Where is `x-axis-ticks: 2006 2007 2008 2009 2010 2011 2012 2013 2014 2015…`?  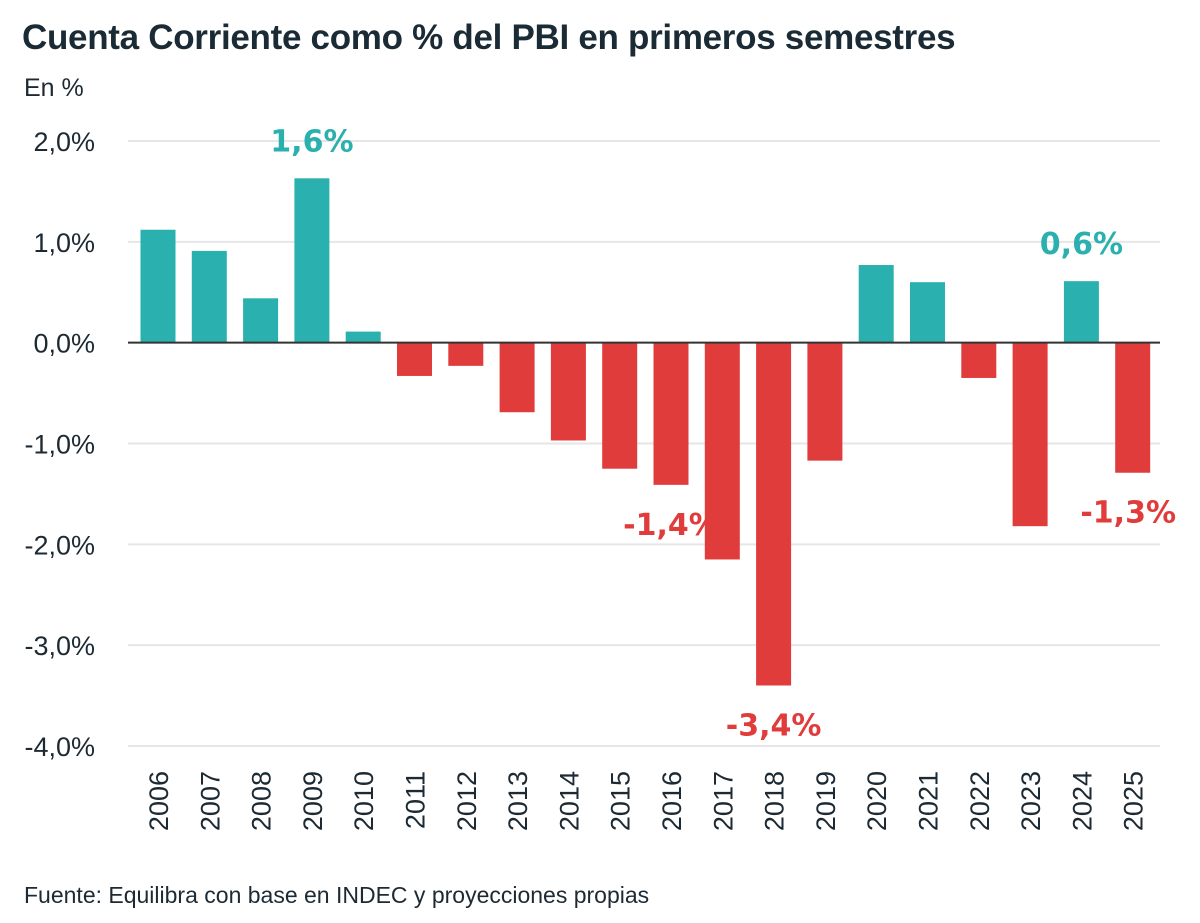
x-axis-ticks: 2006 2007 2008 2009 2010 2011 2012 2013 2014 2015… is located at coordinates (646, 801).